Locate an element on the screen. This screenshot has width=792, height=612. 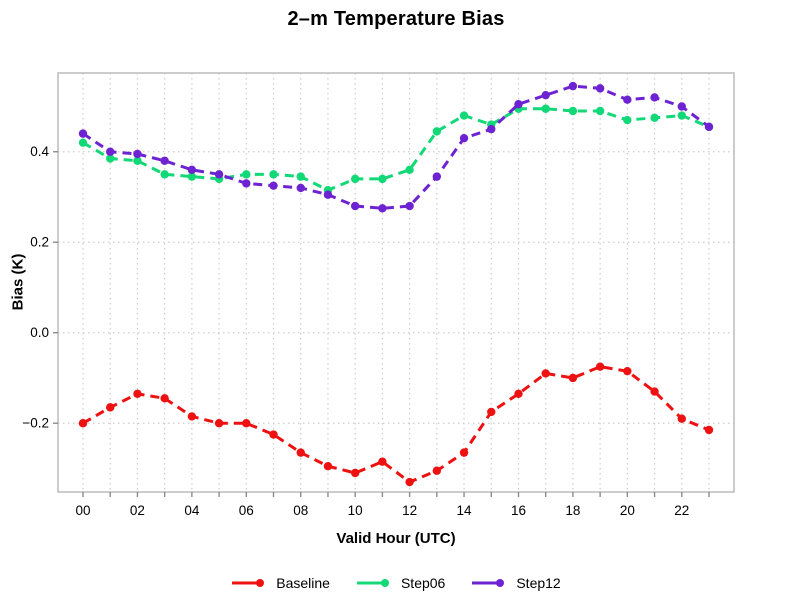
series-line-step06 is located at coordinates (396, 149).